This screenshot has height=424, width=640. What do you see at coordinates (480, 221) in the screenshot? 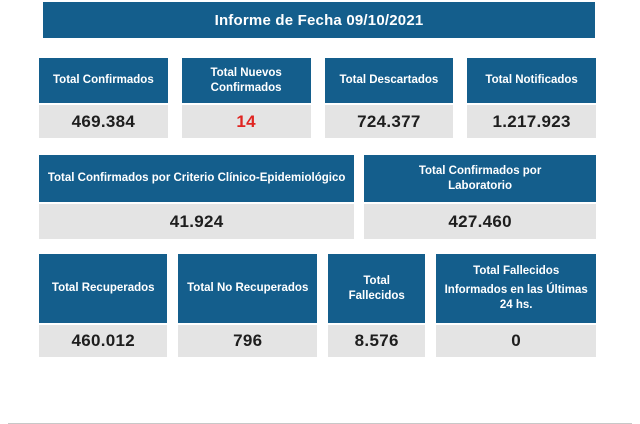
I see `stat-value: 427.460` at bounding box center [480, 221].